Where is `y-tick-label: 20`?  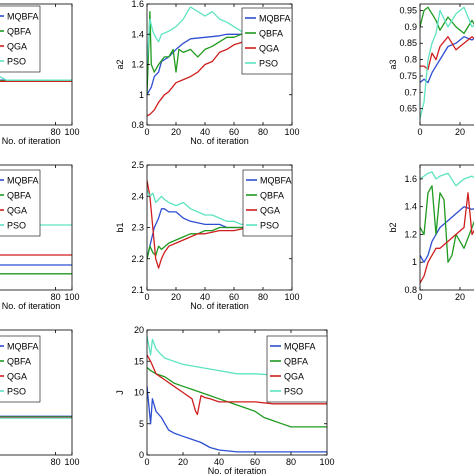 y-tick-label: 20 is located at coordinates (139, 330).